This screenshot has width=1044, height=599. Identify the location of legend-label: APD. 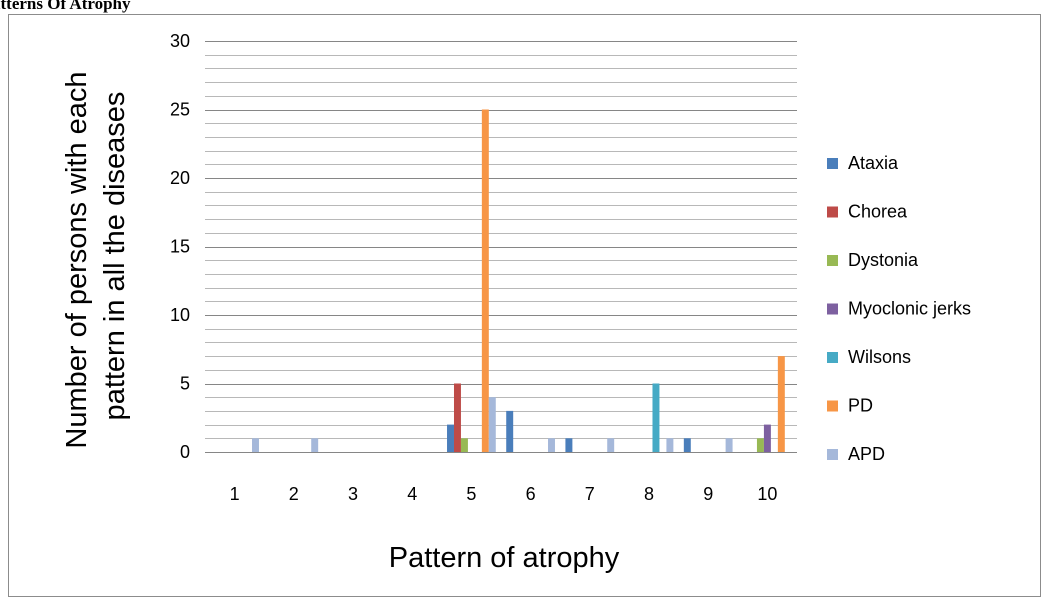
(866, 454).